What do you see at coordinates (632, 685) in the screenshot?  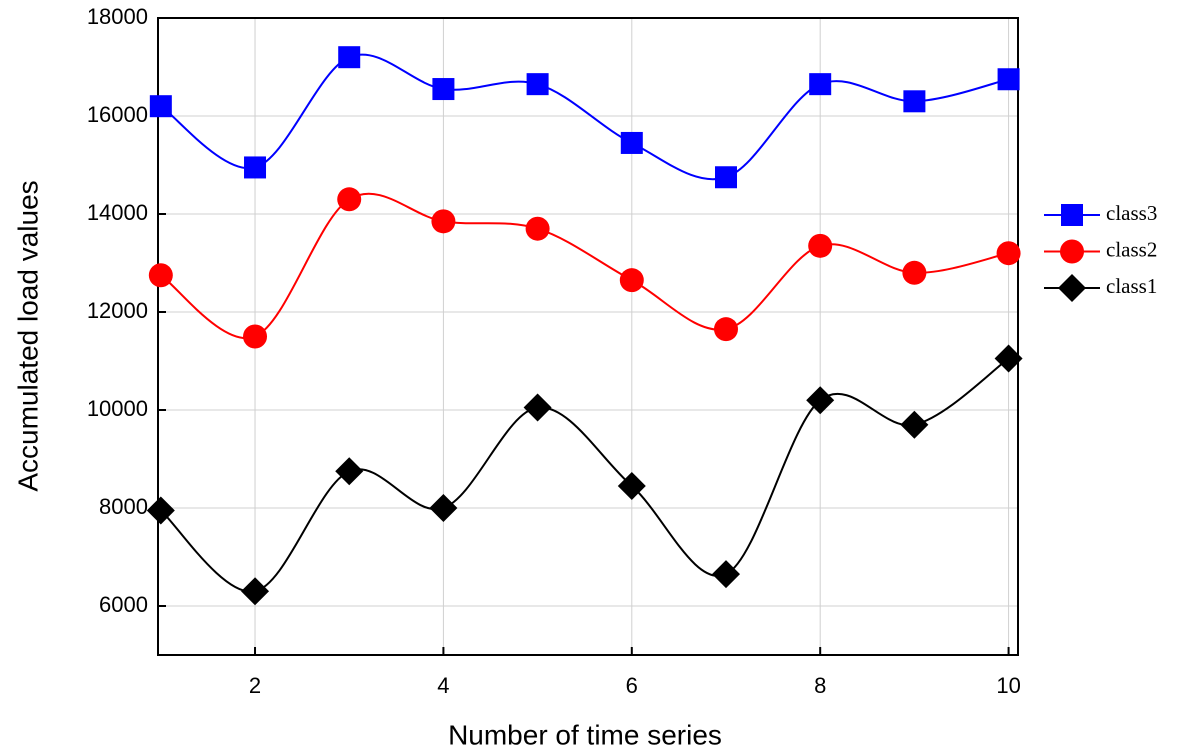 I see `x-tick-label: 6` at bounding box center [632, 685].